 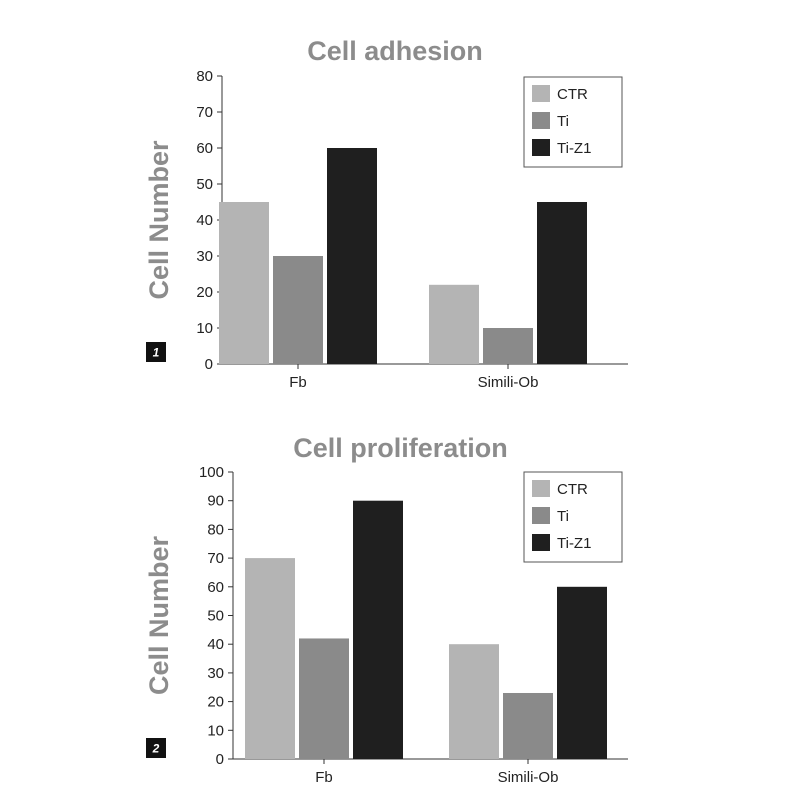 I want to click on panel-number: 2, so click(x=156, y=749).